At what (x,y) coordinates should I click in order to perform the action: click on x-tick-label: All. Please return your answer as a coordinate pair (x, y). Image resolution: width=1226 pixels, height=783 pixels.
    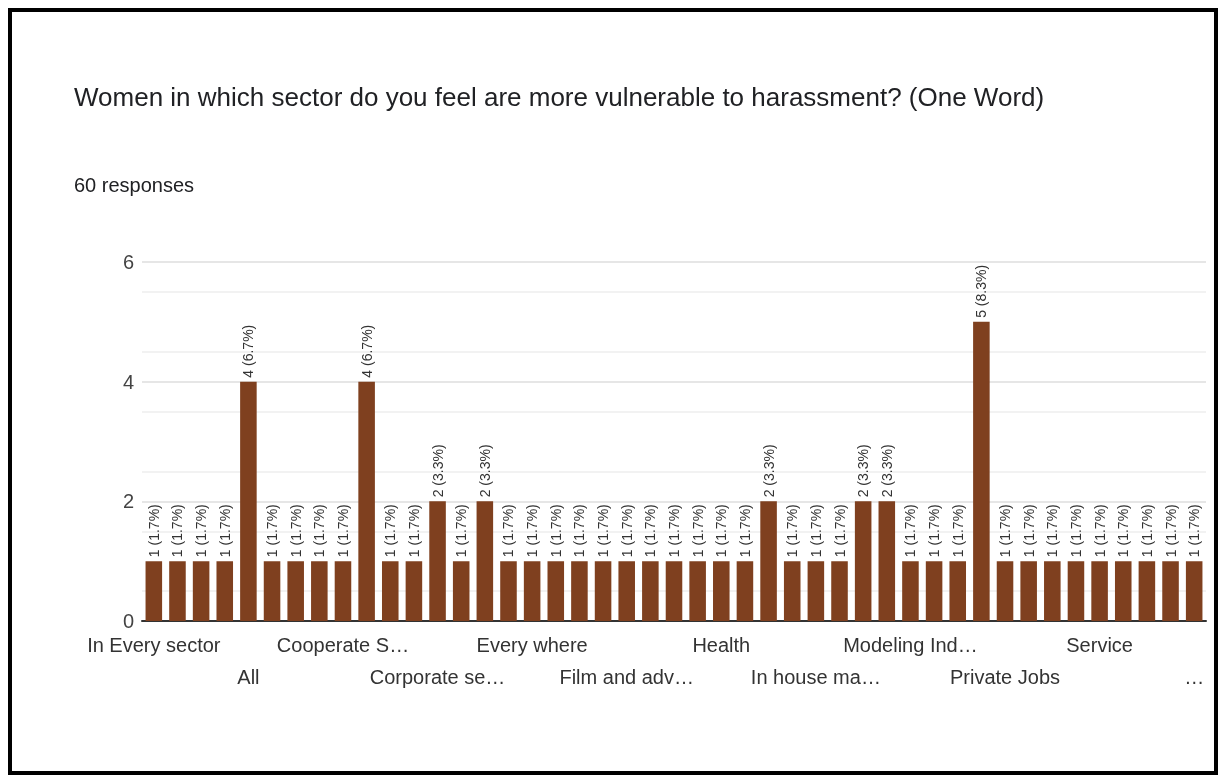
    Looking at the image, I should click on (248, 677).